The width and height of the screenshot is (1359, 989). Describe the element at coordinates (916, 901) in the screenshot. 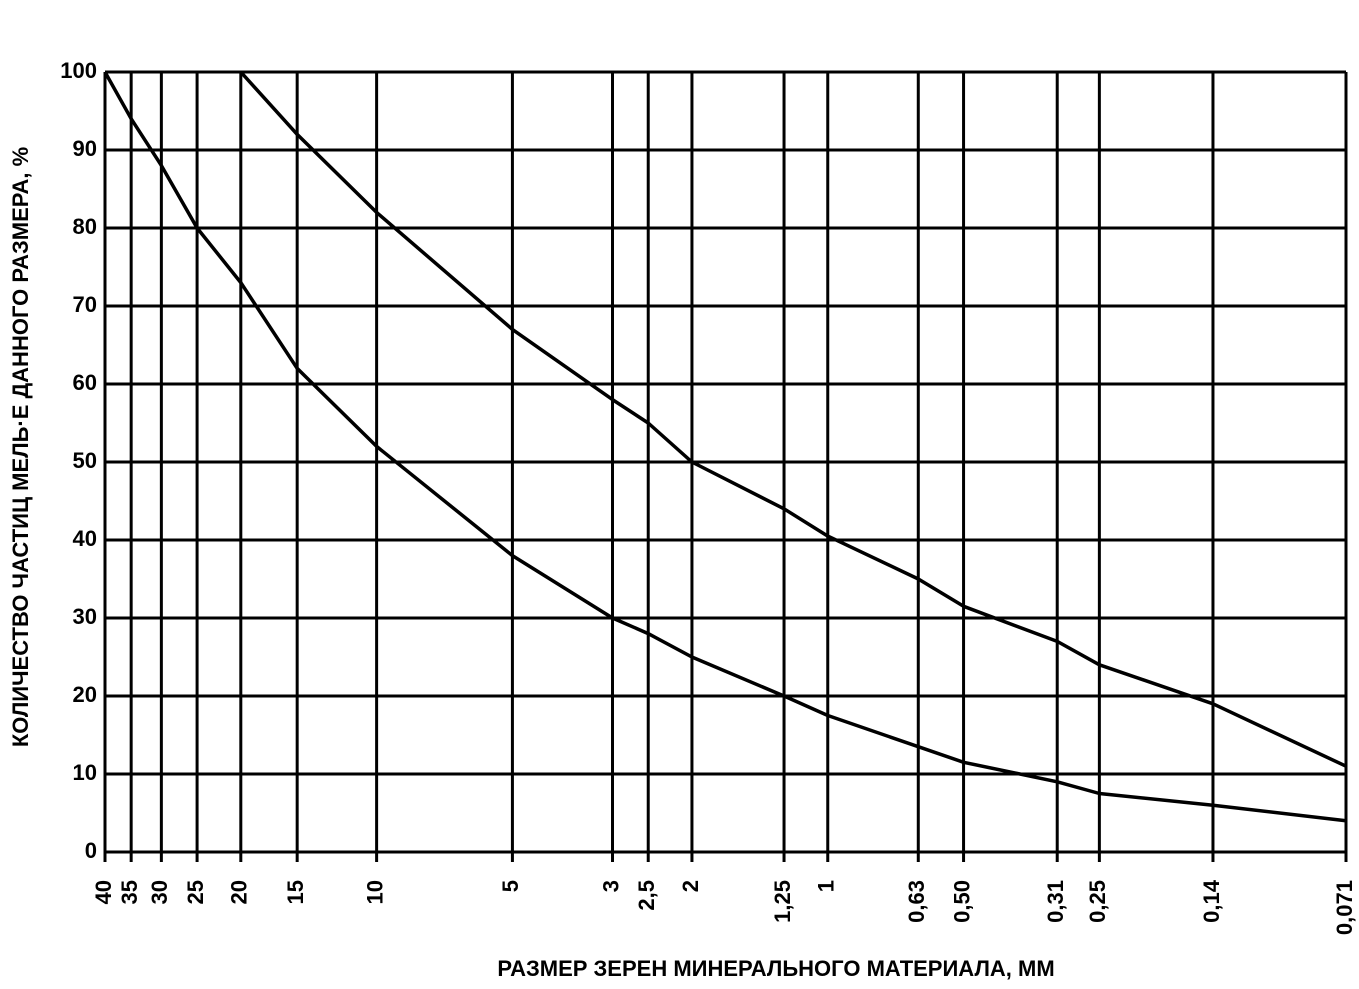

I see `x-tick-label: 0,63` at that location.